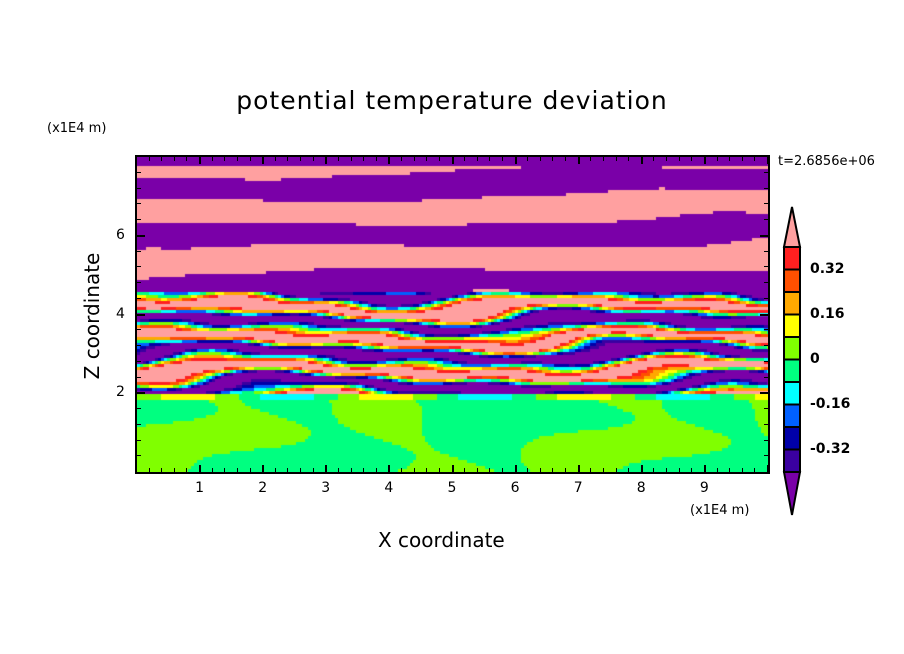 Image resolution: width=904 pixels, height=654 pixels. I want to click on x-tick-label: 1, so click(200, 488).